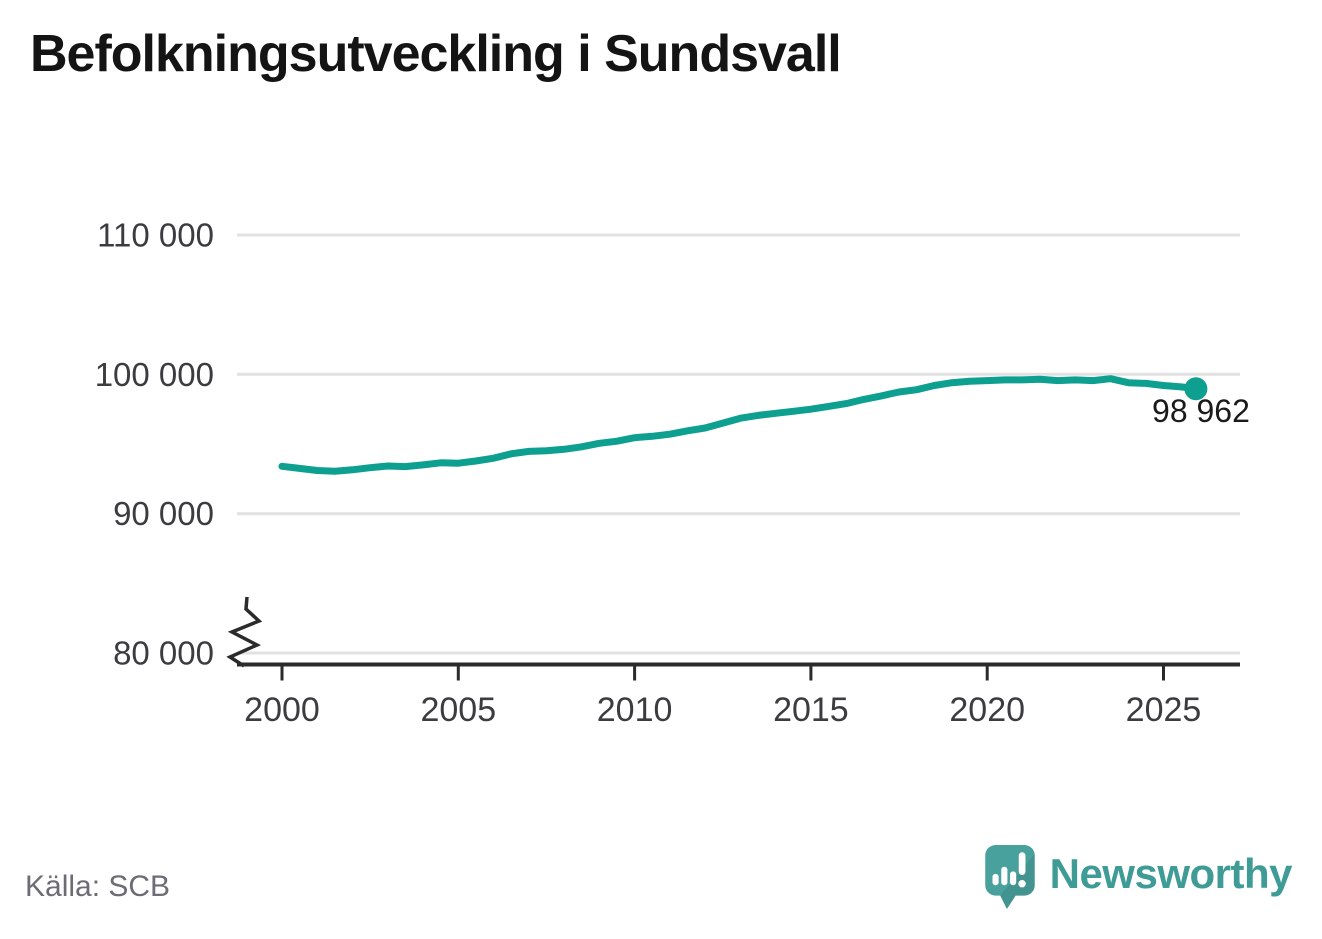  What do you see at coordinates (1201, 411) in the screenshot?
I see `last-value-label: 98 962` at bounding box center [1201, 411].